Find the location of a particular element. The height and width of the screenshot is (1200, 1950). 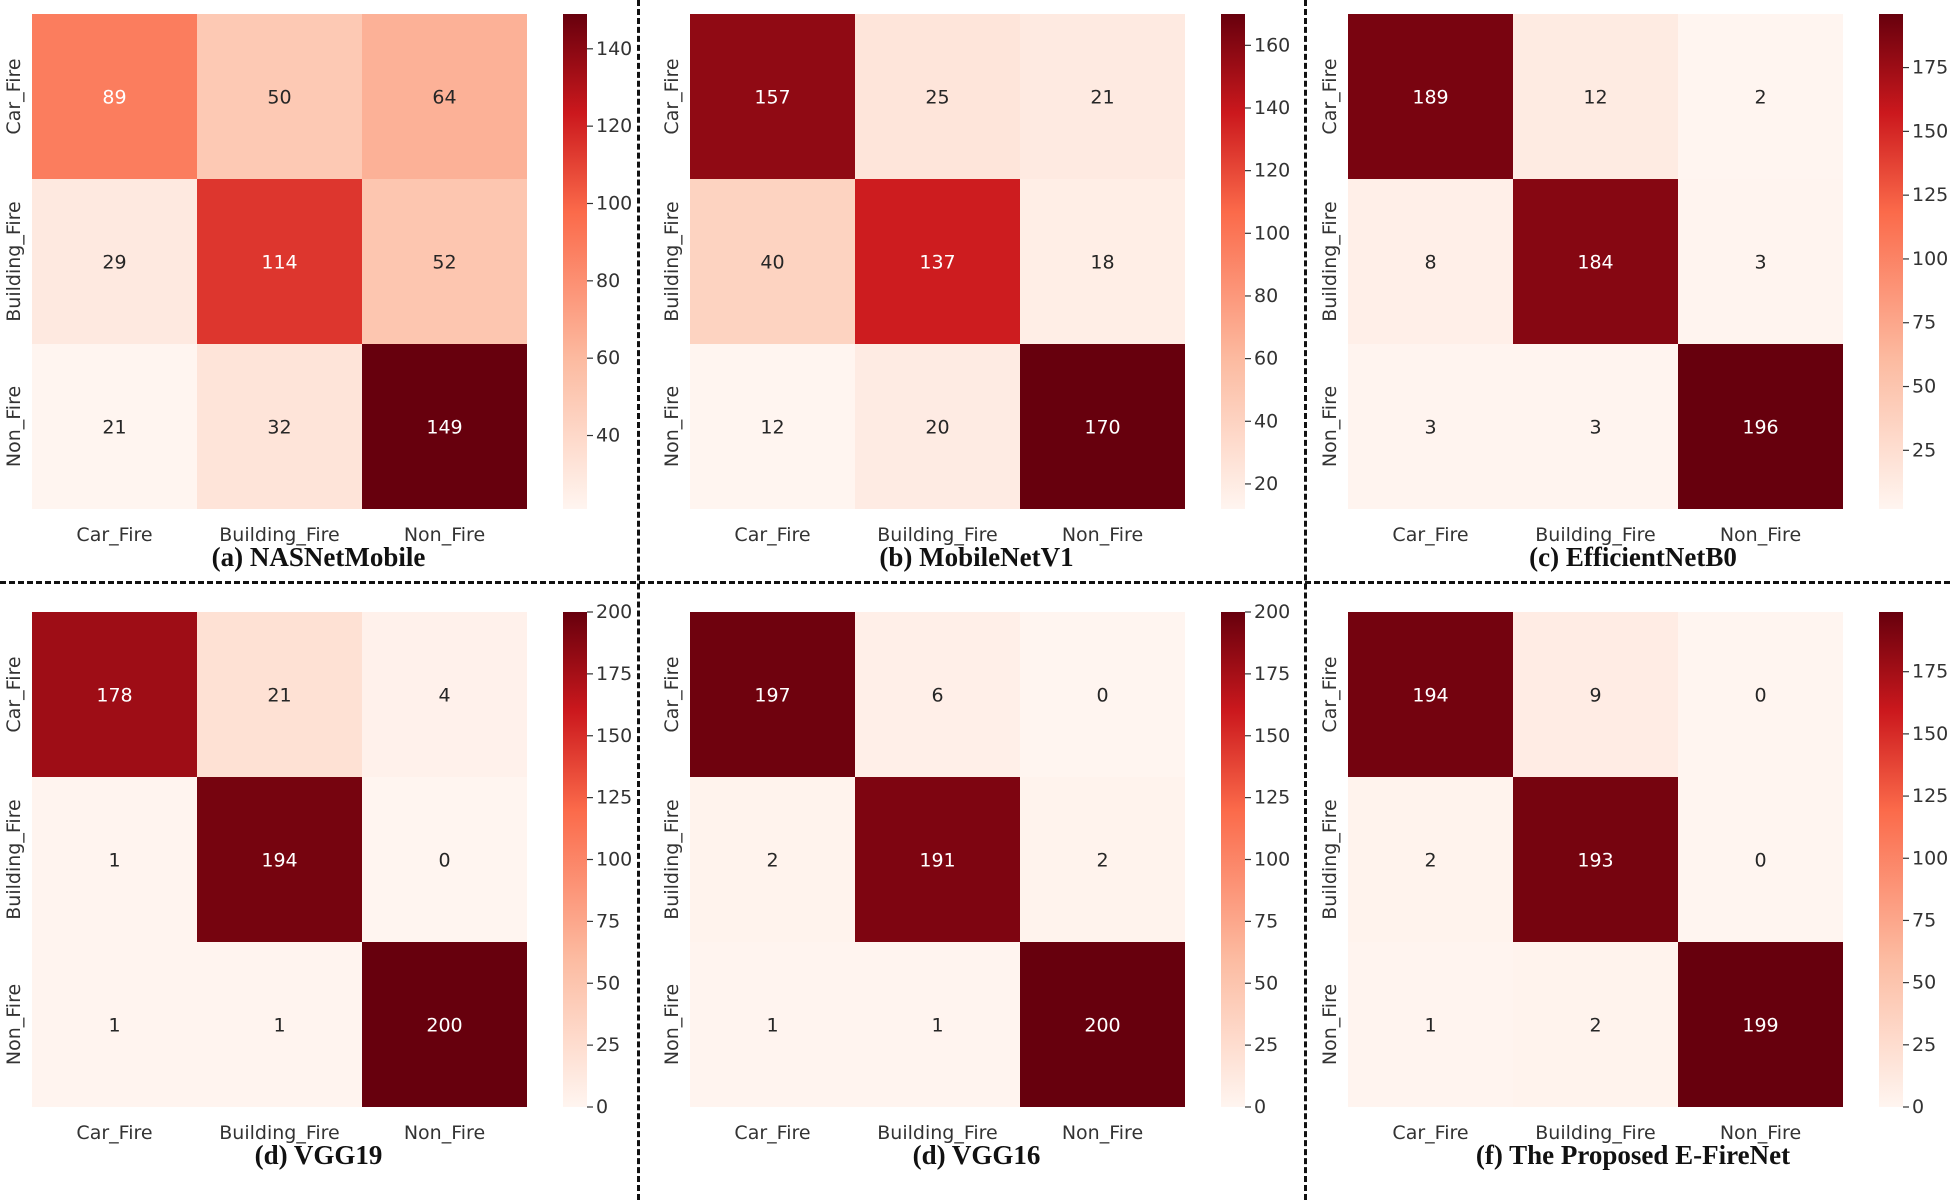

y-tick-label: Car_Fire is located at coordinates (672, 694).